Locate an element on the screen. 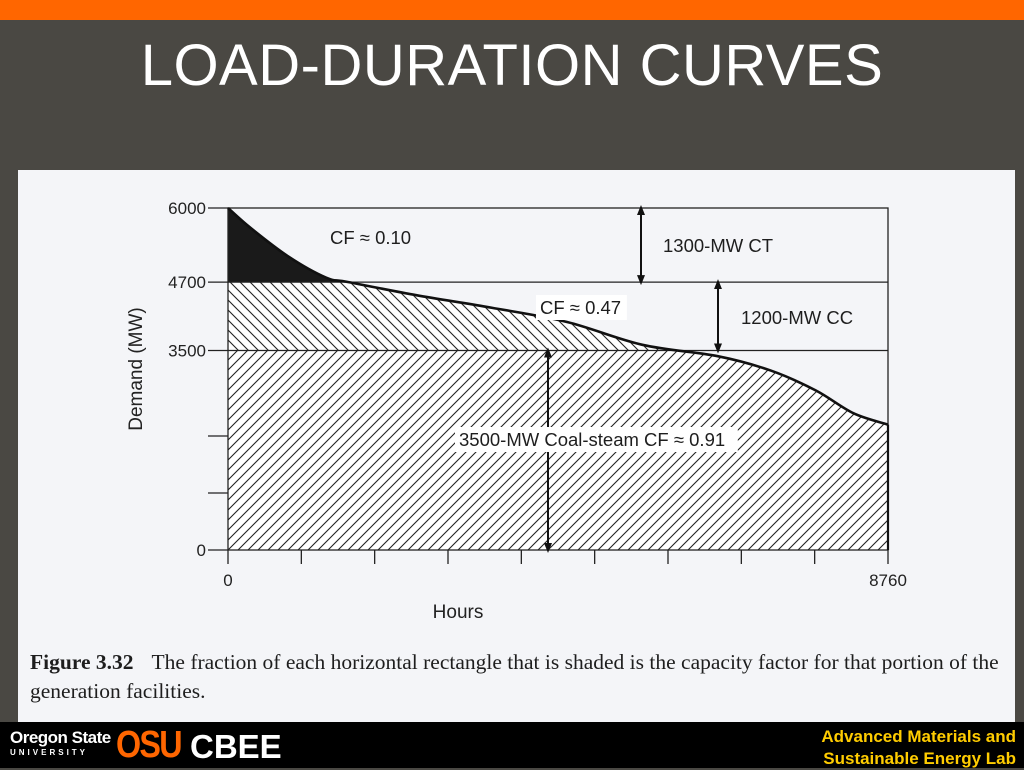 Image resolution: width=1024 pixels, height=770 pixels. university-subtitle: UNIVERSITY is located at coordinates (49, 752).